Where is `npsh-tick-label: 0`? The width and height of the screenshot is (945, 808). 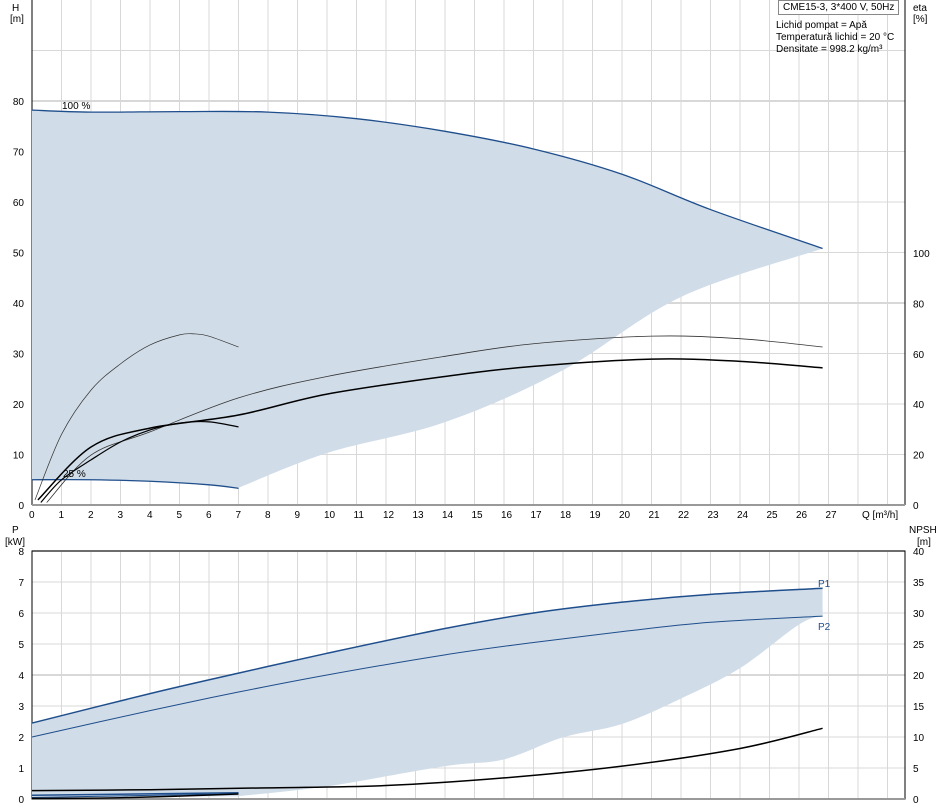
npsh-tick-label: 0 is located at coordinates (916, 800).